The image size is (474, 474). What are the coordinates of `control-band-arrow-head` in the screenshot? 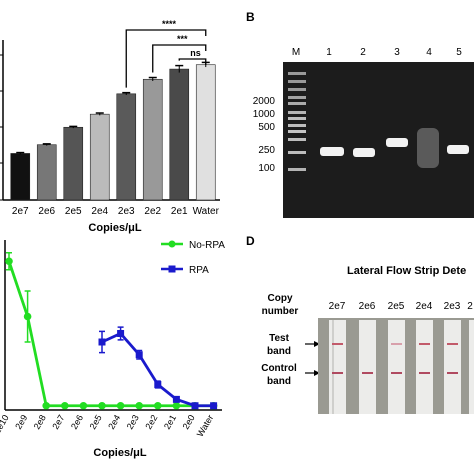 It's located at (317, 373).